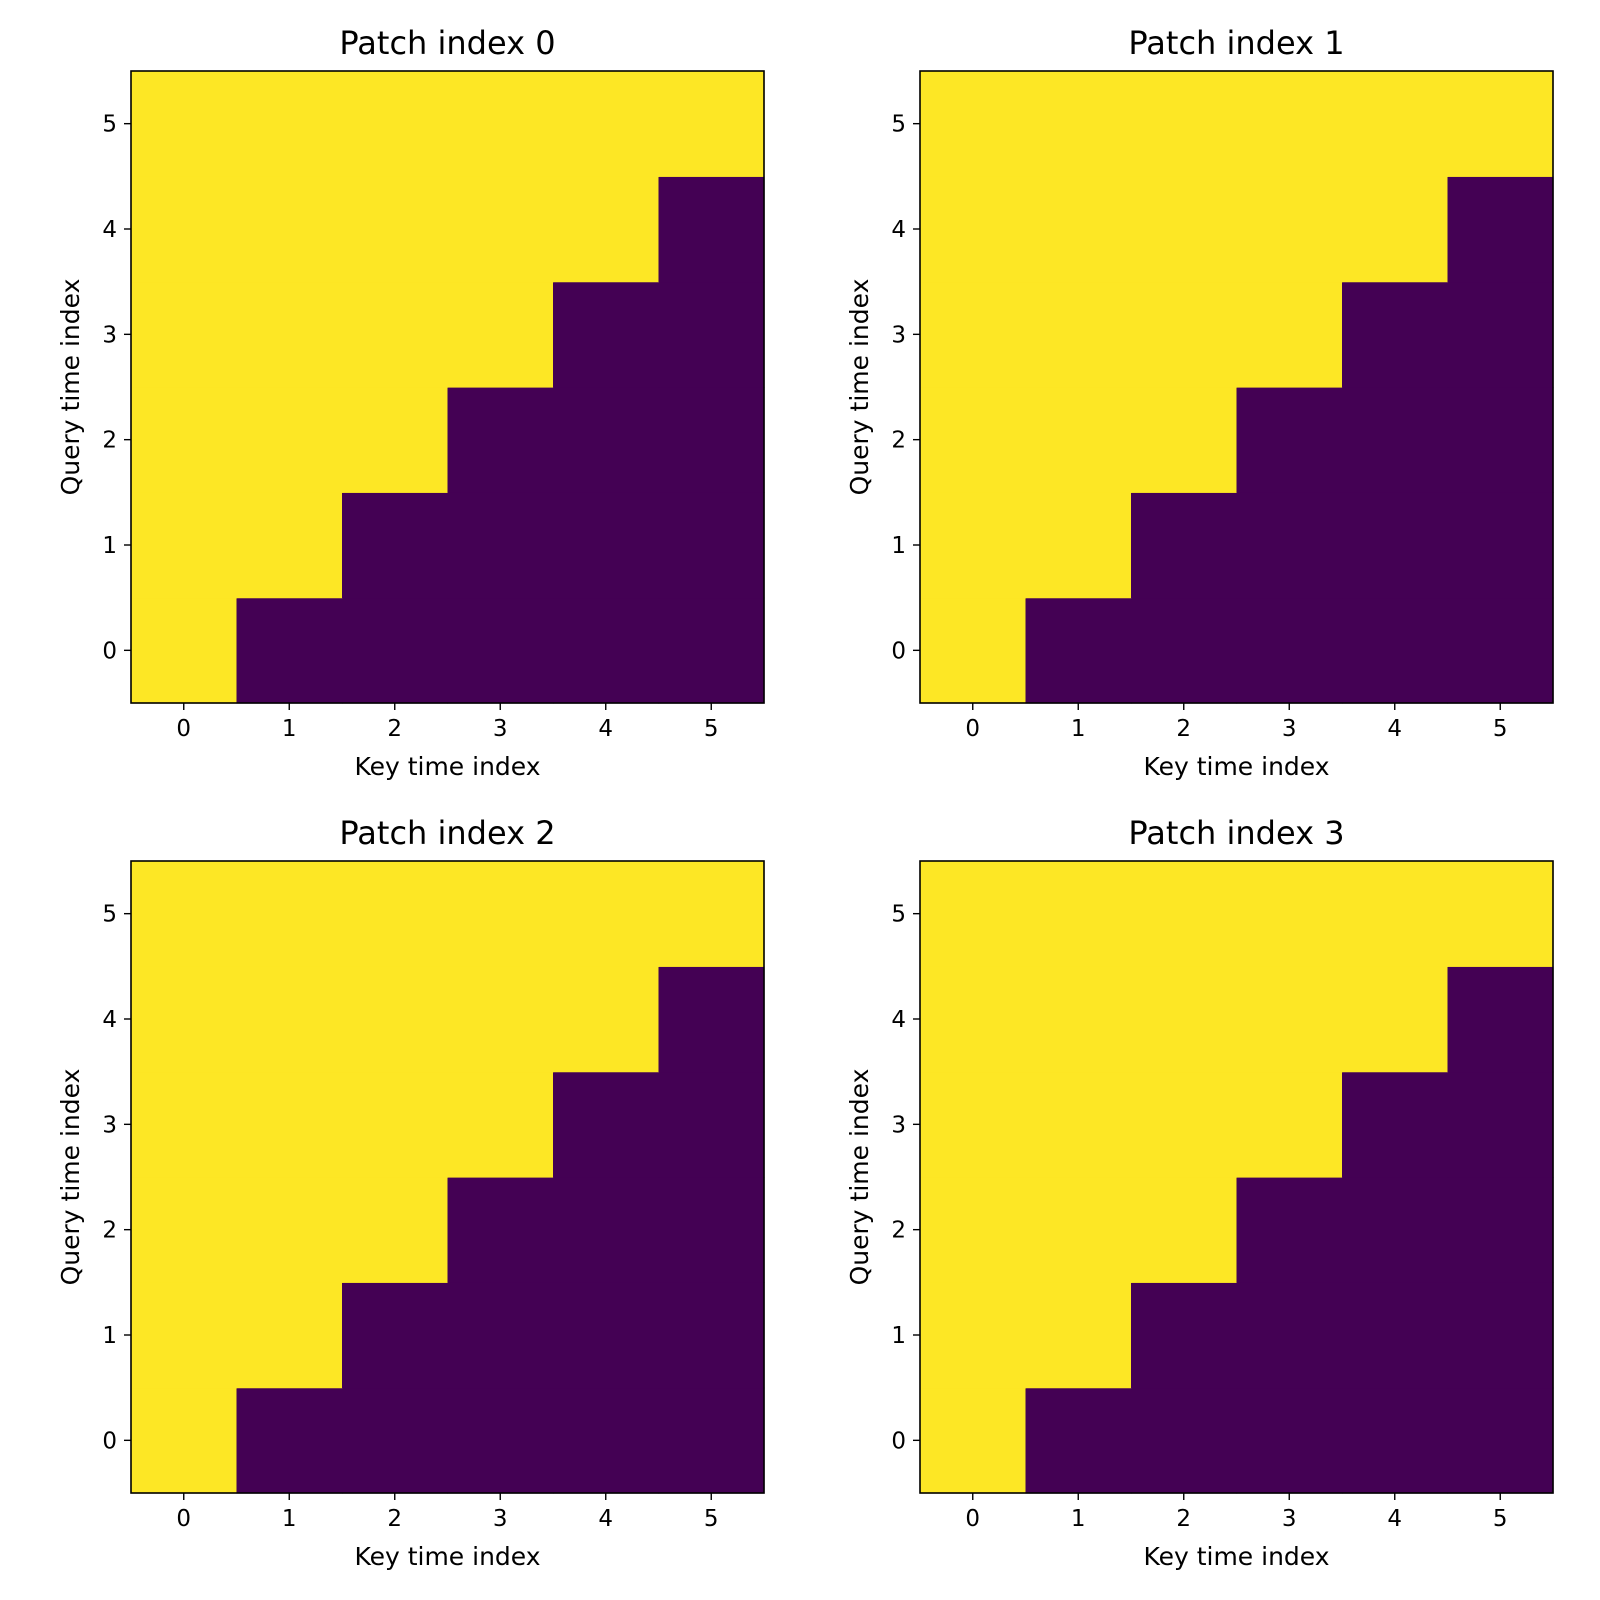 The image size is (1600, 1600). I want to click on chart-title: Patch index 0, so click(447, 43).